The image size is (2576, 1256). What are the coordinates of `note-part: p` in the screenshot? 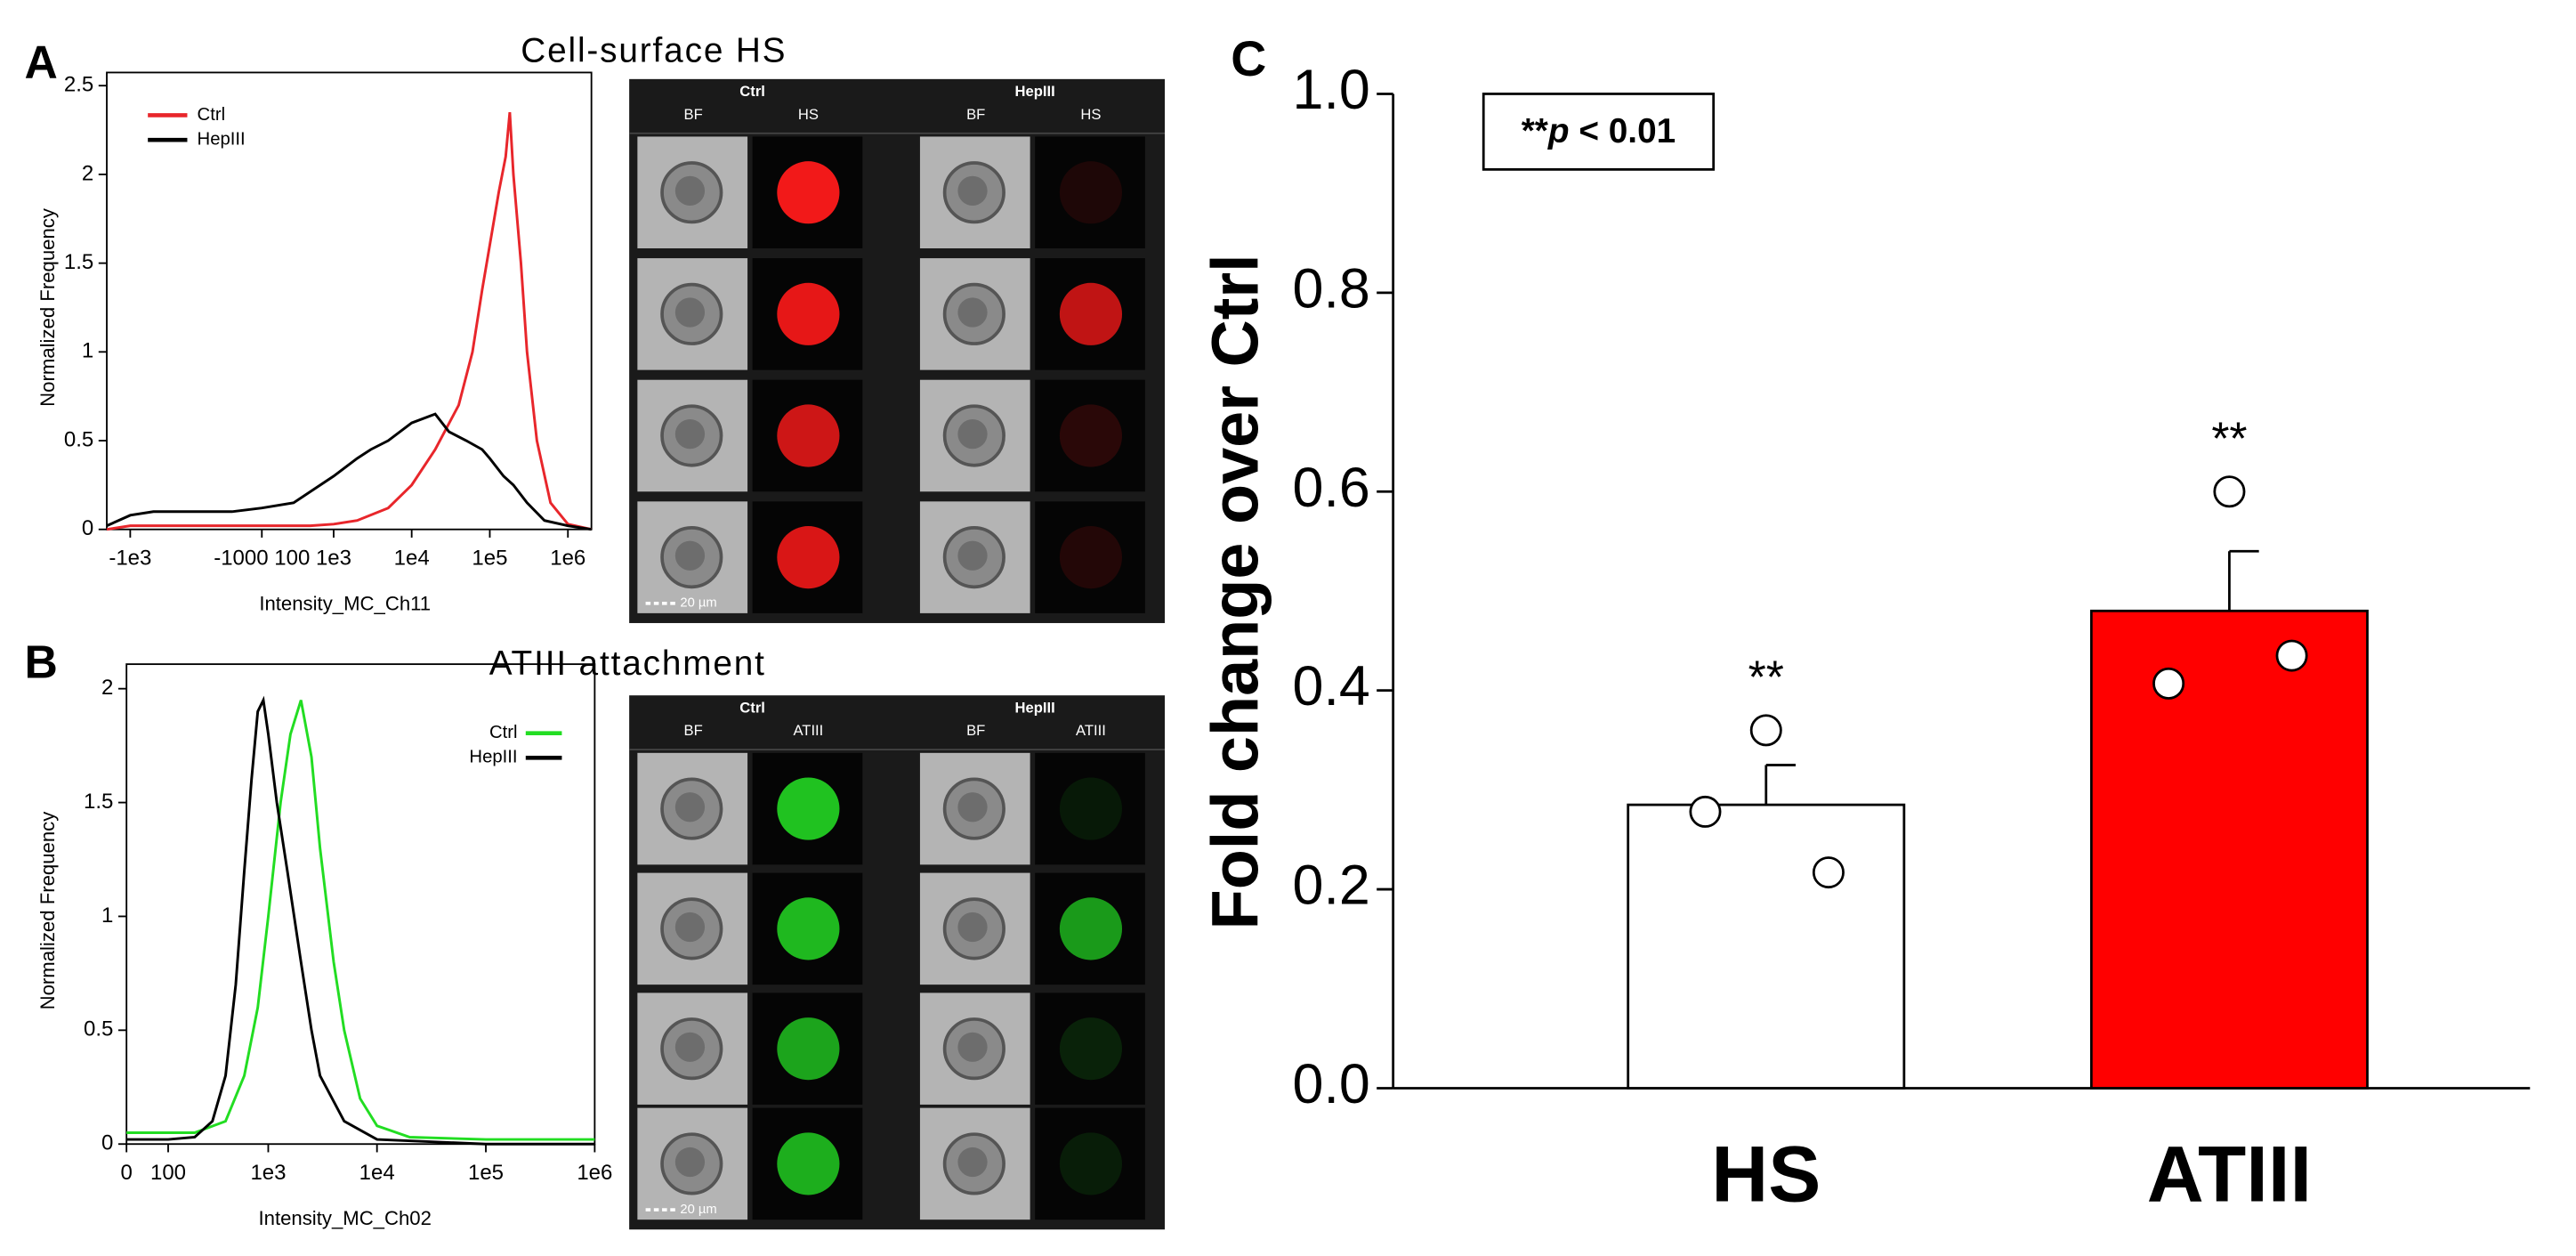 It's located at (1558, 131).